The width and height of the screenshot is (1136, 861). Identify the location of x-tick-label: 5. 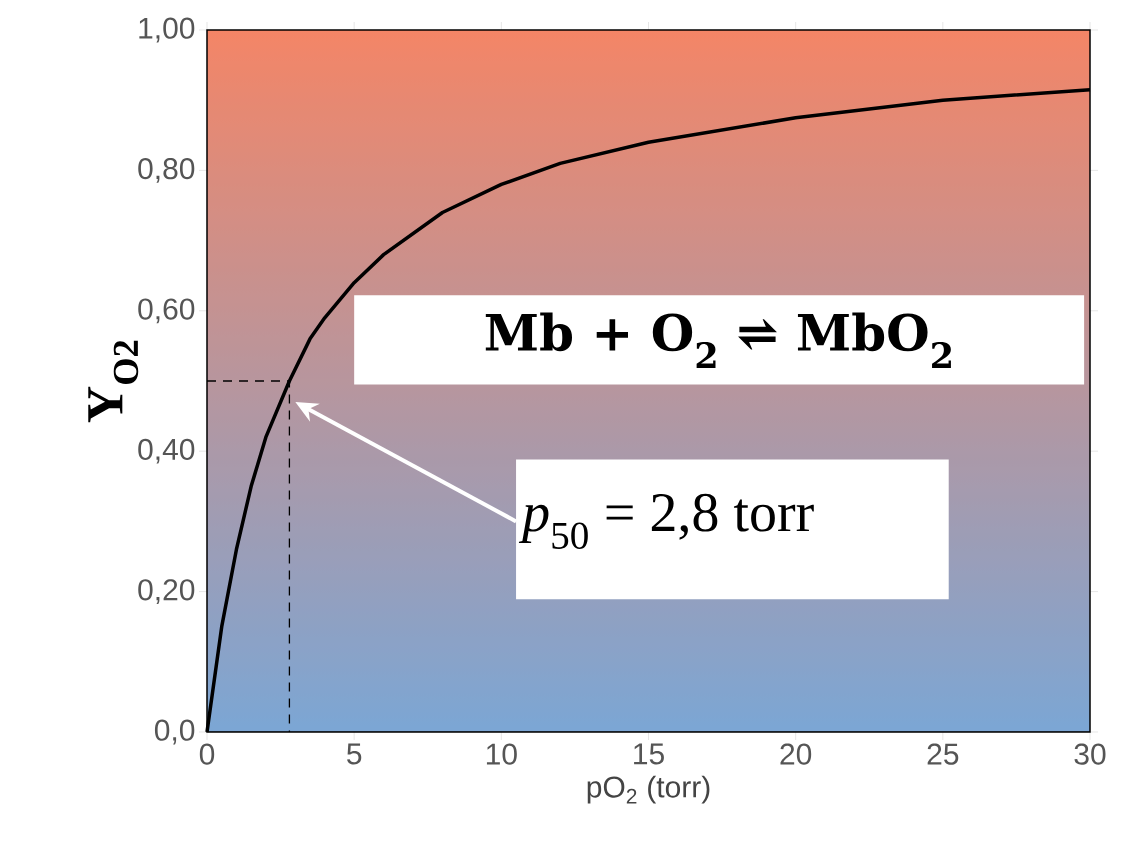
(354, 754).